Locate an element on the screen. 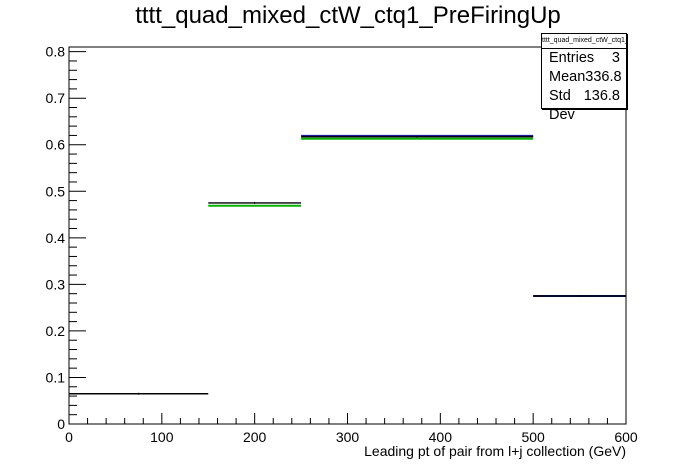 The image size is (696, 472). y-tick-label: 0.7 is located at coordinates (56, 98).